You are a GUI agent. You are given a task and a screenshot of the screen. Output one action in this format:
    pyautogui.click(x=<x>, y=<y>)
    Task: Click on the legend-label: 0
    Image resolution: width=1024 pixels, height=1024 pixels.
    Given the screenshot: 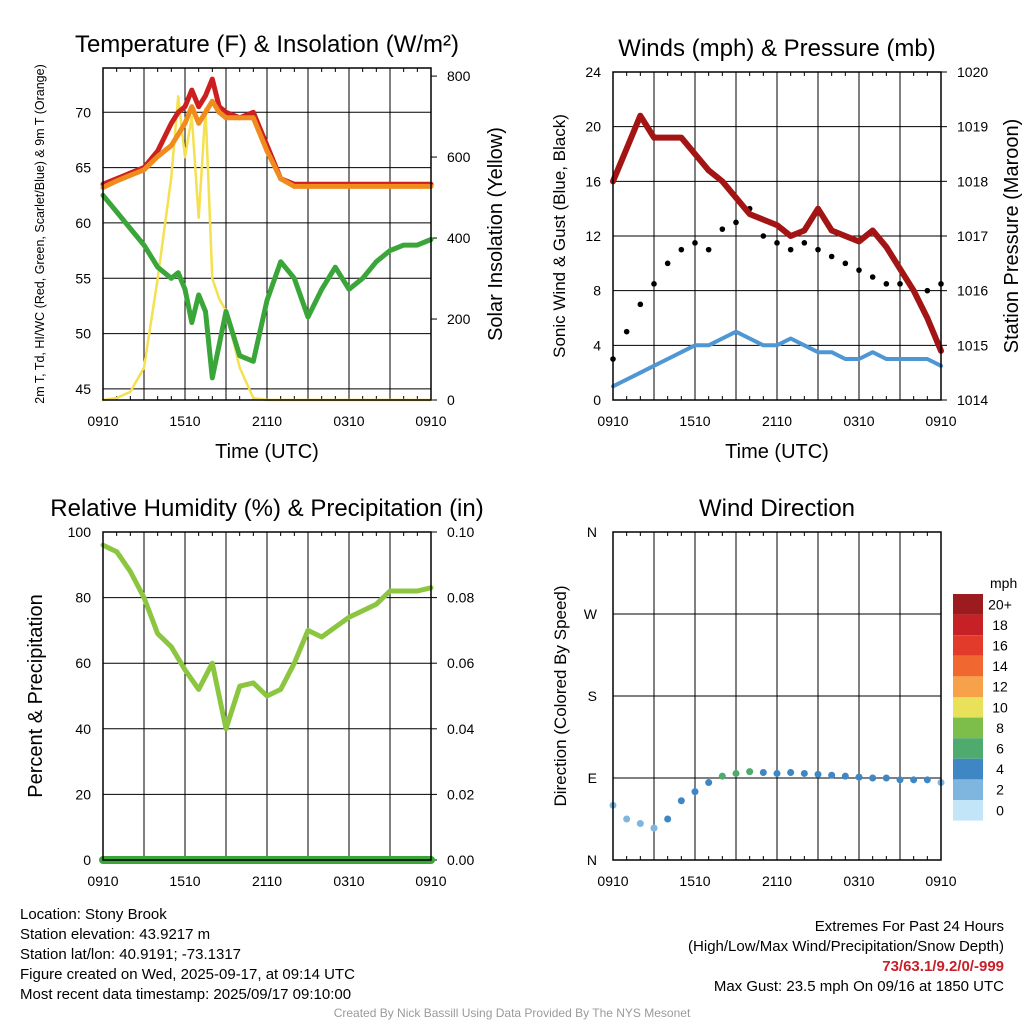 What is the action you would take?
    pyautogui.click(x=1000, y=810)
    